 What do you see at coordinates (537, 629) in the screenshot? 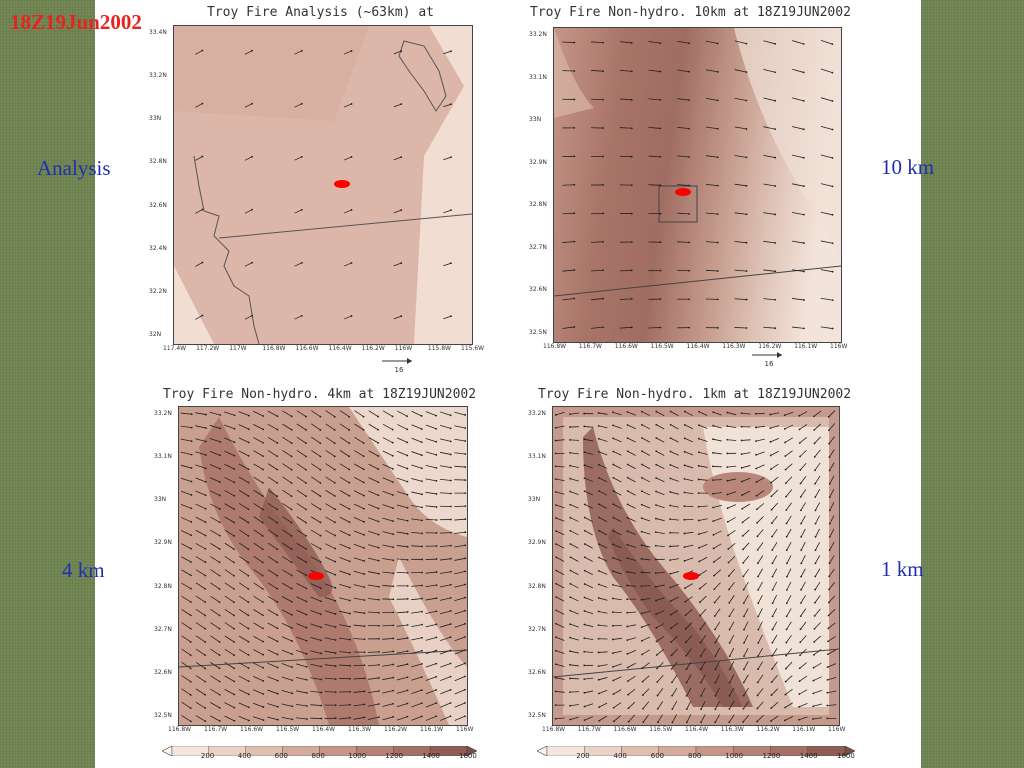
I see `y-tick-label: 32.7N` at bounding box center [537, 629].